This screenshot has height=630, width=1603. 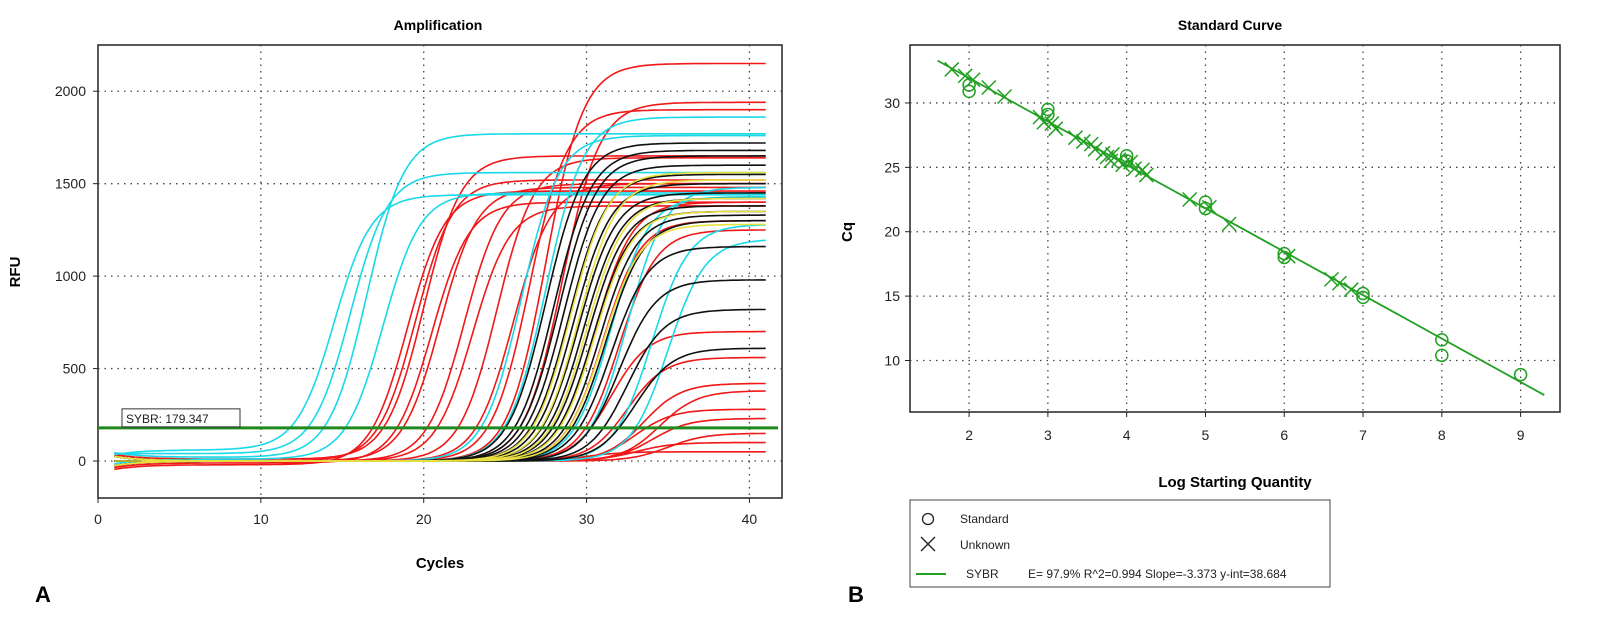 I want to click on y-tick-label: 2000, so click(x=70, y=91).